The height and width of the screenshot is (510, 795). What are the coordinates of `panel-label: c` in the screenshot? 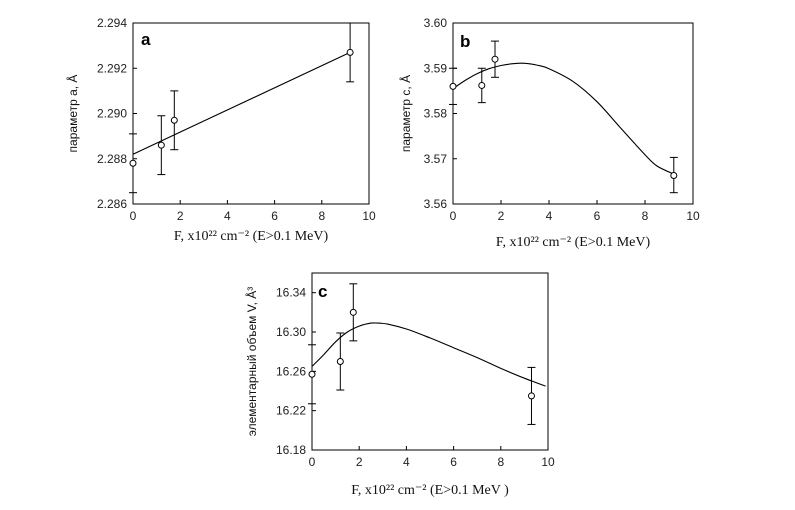 It's located at (322, 291).